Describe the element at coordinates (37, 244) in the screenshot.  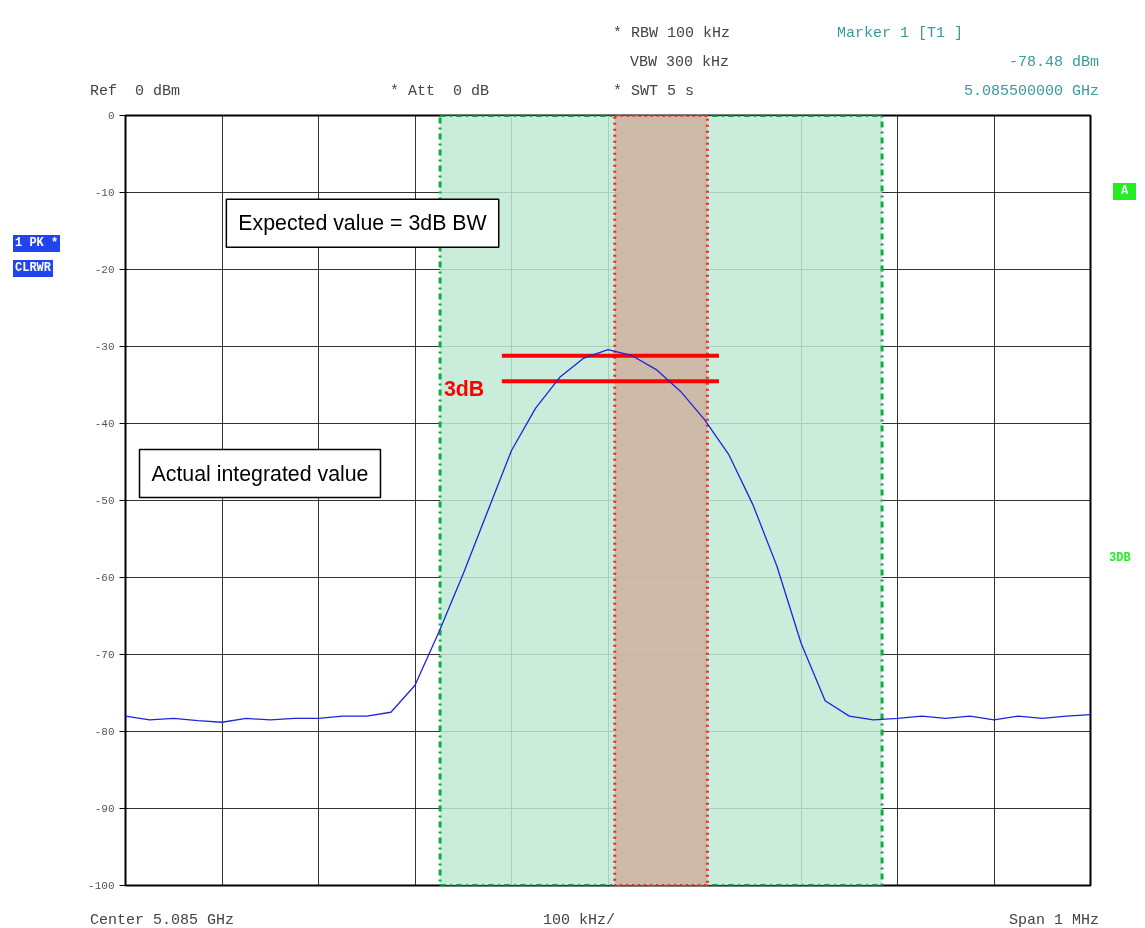
I see `text: 1 PK *` at that location.